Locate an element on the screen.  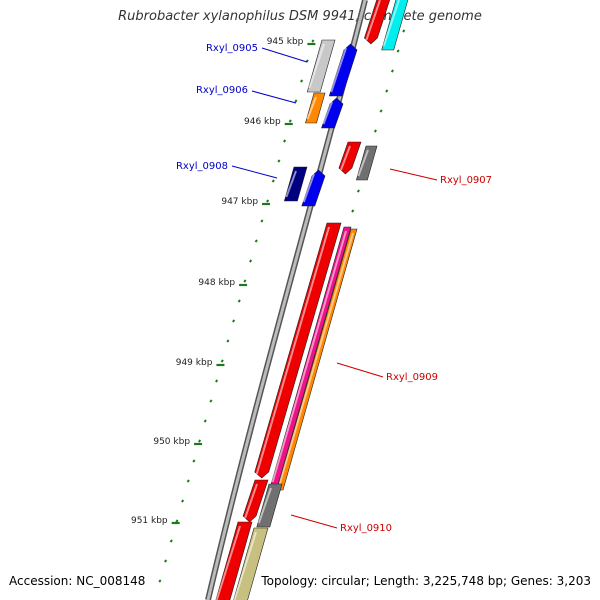
kbp-tick-label: 949 kbp is located at coordinates (194, 363).